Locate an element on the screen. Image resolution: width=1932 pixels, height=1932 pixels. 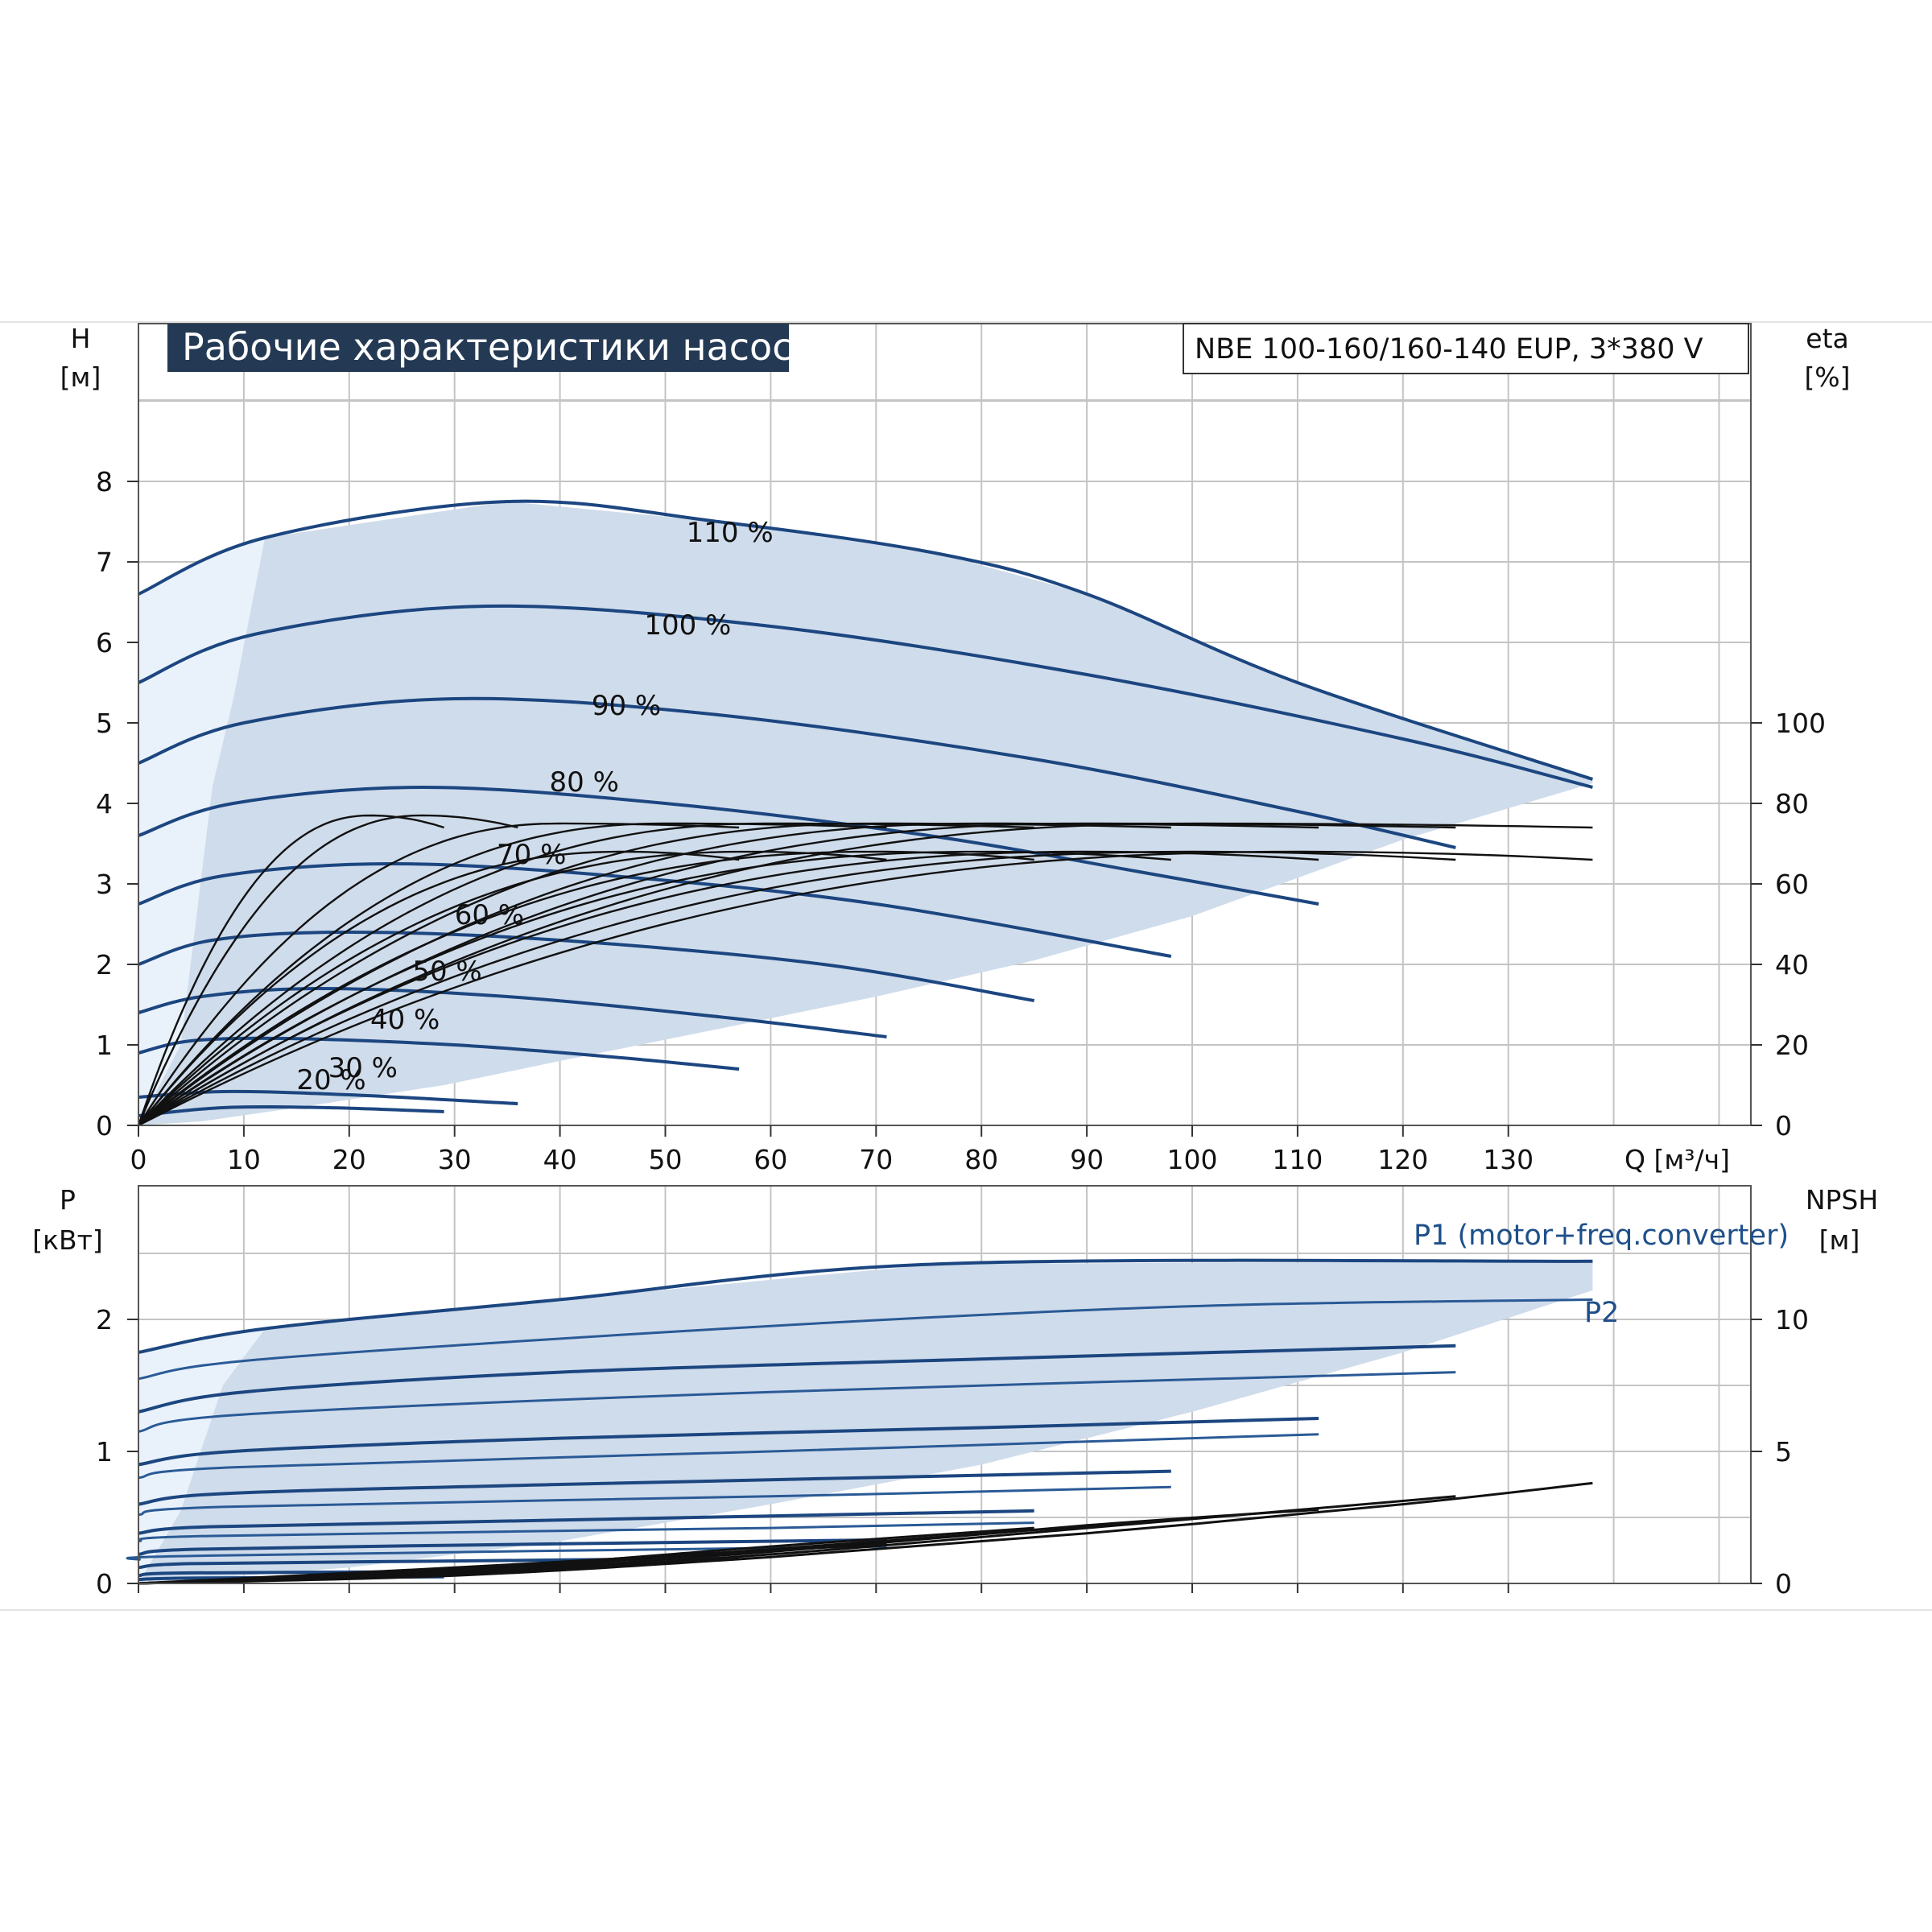
y2-tick-label: 100 is located at coordinates (1800, 723).